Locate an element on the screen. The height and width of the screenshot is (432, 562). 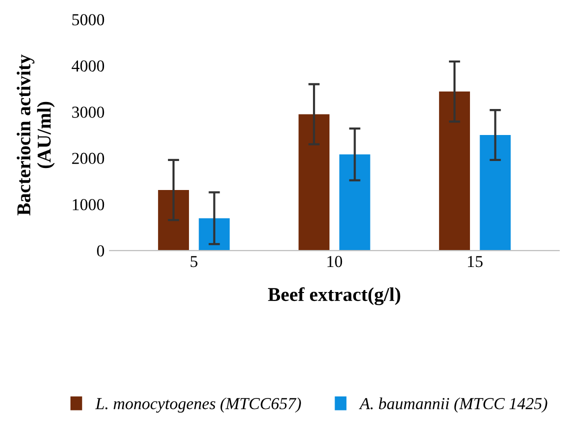
y-tick-label: 4000 is located at coordinates (88, 66).